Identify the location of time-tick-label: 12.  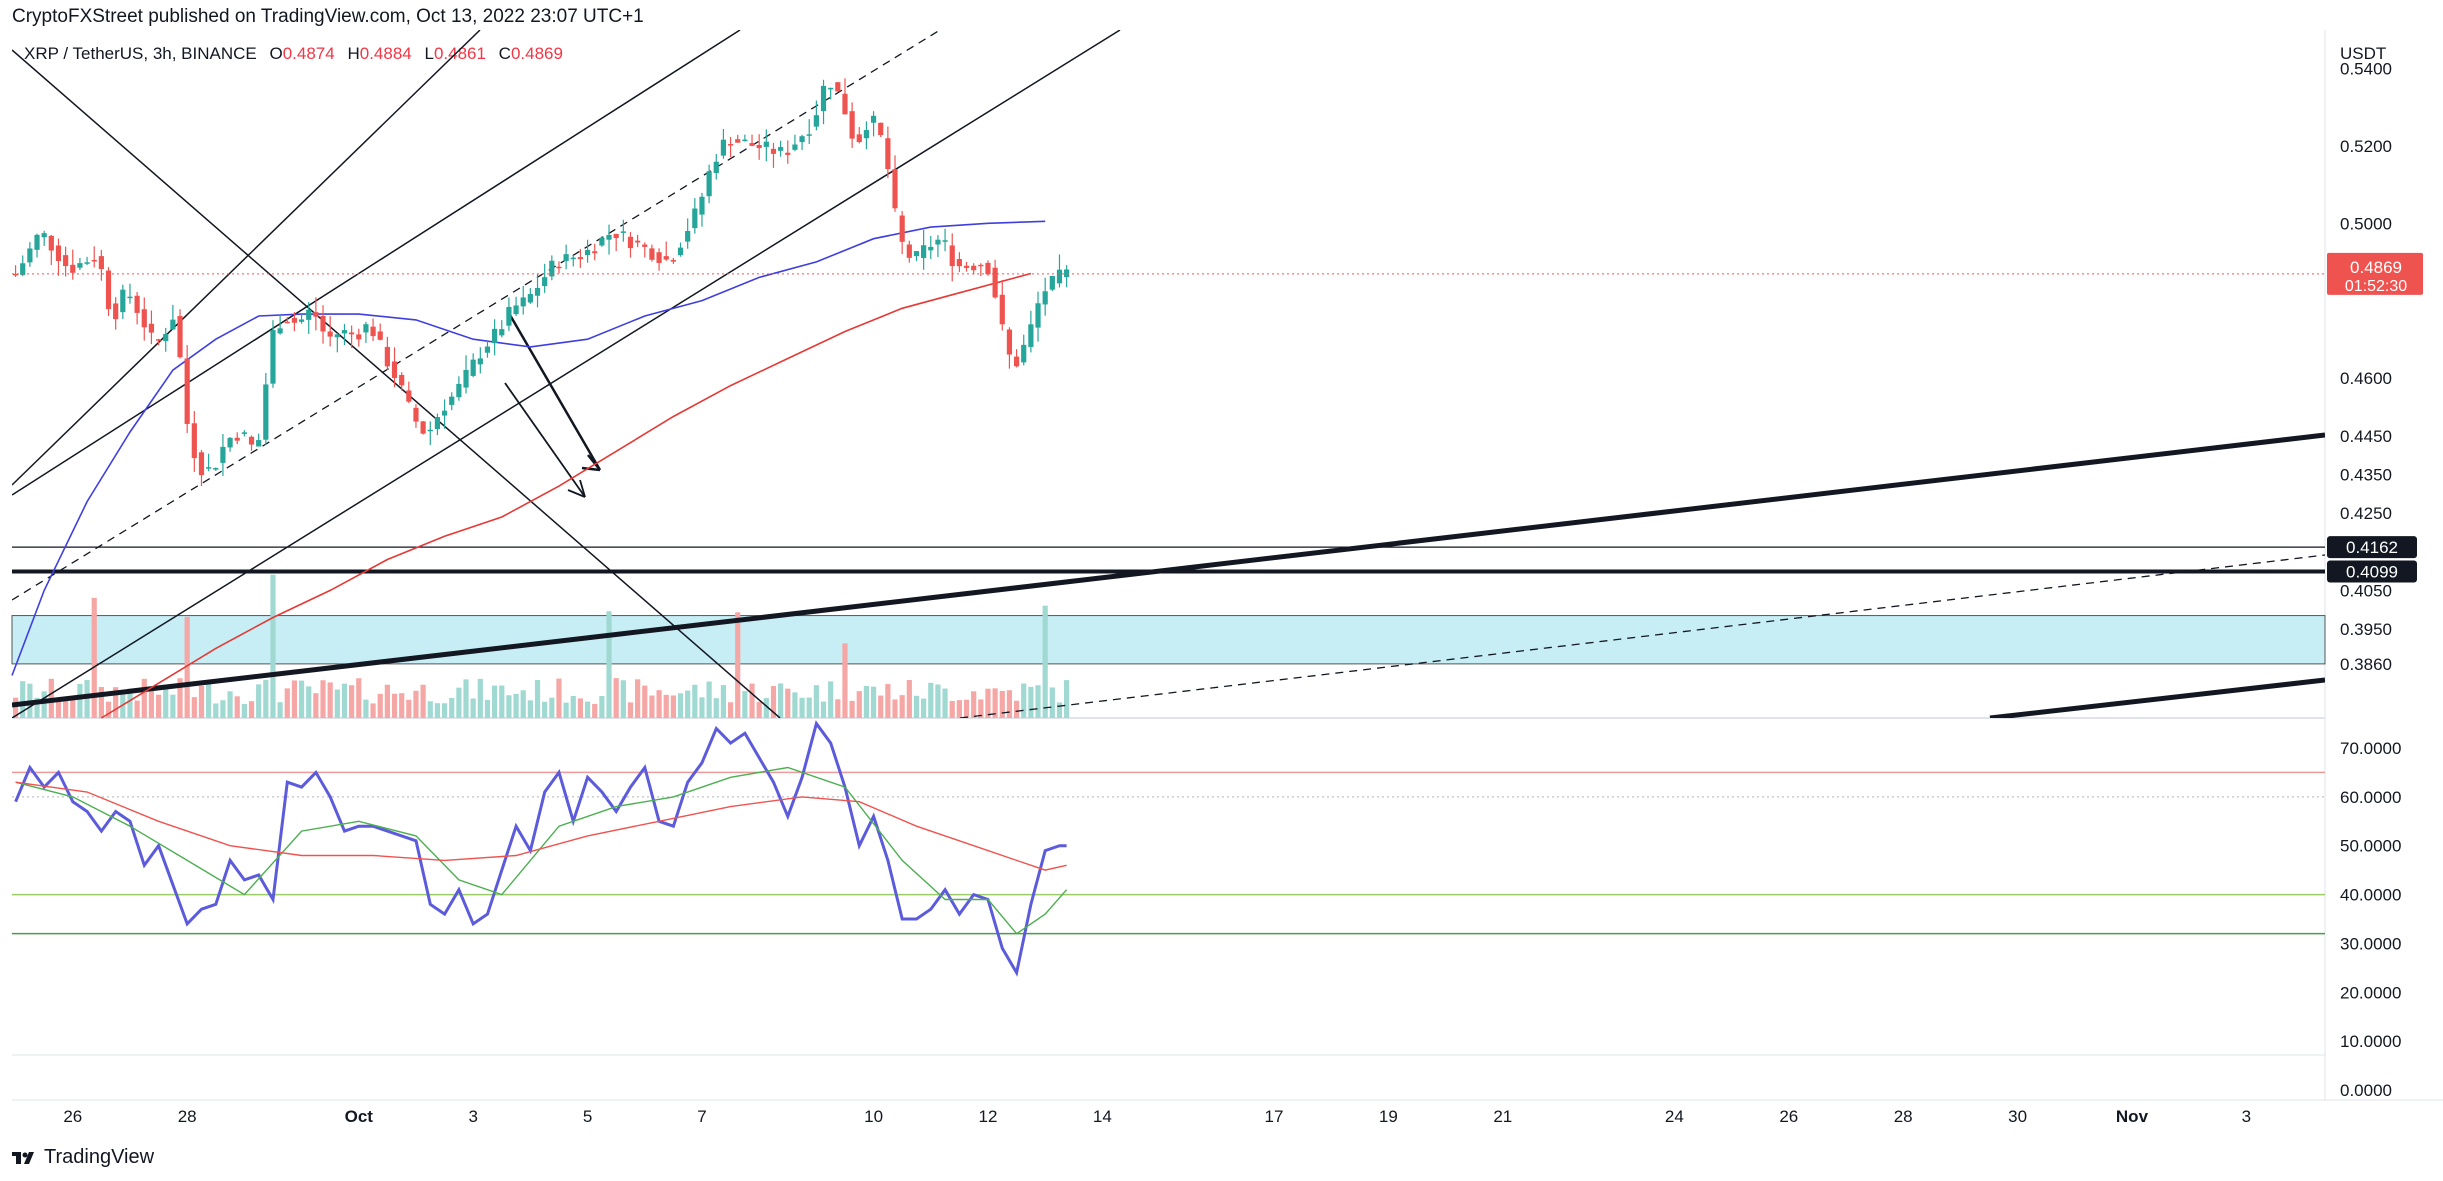
(988, 1116).